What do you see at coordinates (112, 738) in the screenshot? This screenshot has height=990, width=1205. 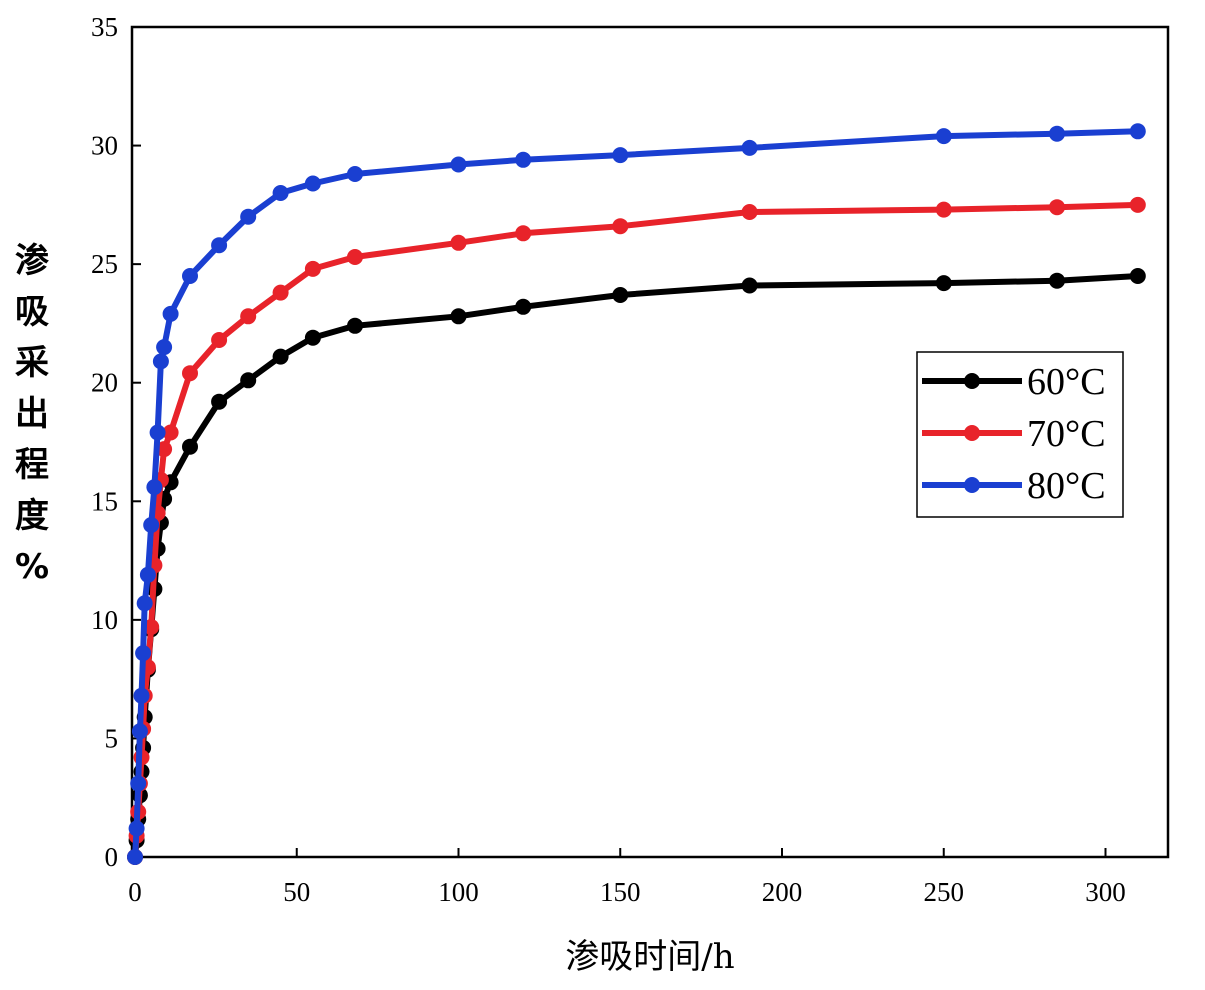 I see `y-tick-label: 5` at bounding box center [112, 738].